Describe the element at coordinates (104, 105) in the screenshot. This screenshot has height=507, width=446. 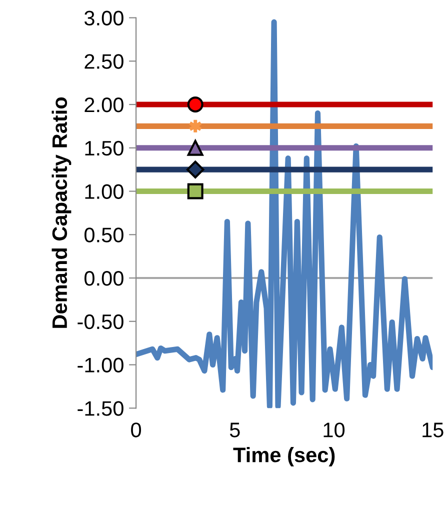
I see `y-tick-label: 2.00` at that location.